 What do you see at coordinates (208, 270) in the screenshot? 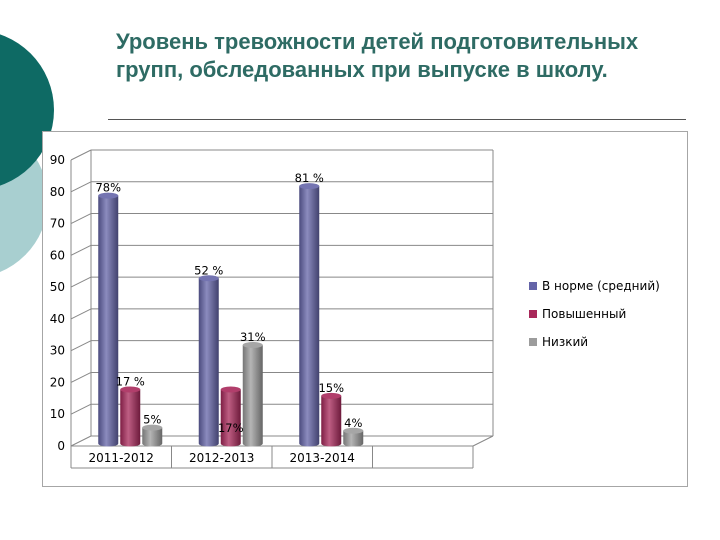
I see `data-label: 52 %` at bounding box center [208, 270].